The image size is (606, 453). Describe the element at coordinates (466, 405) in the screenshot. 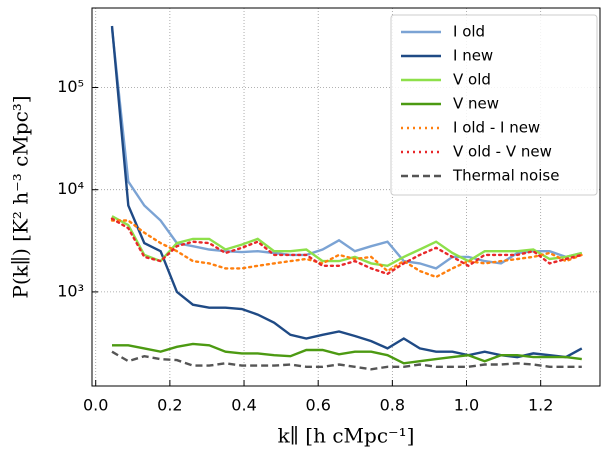

I see `x-tick-label: 1.0` at that location.